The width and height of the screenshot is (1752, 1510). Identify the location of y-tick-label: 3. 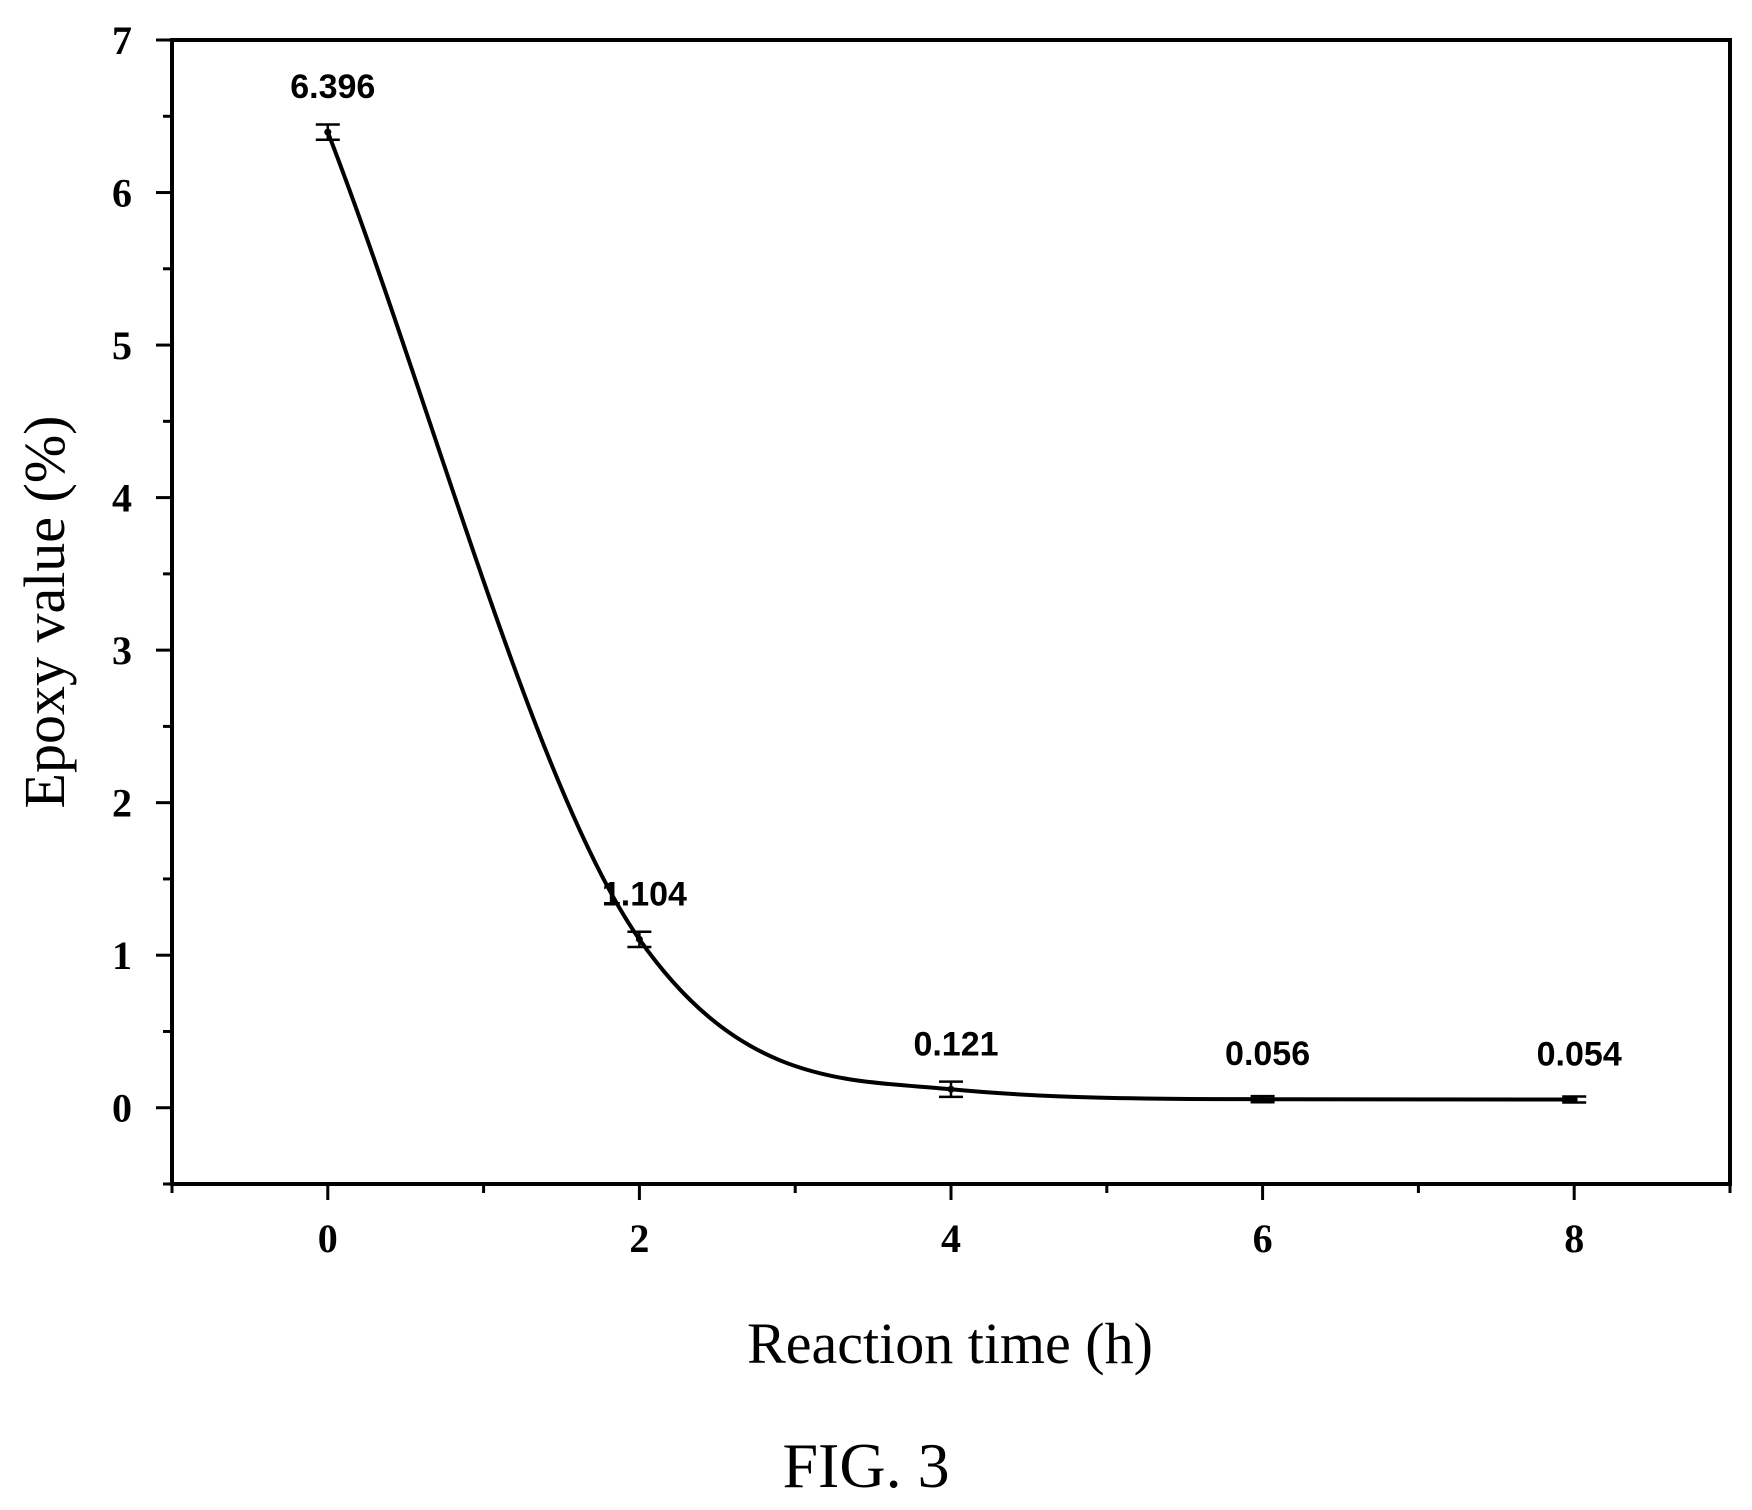
(122, 650).